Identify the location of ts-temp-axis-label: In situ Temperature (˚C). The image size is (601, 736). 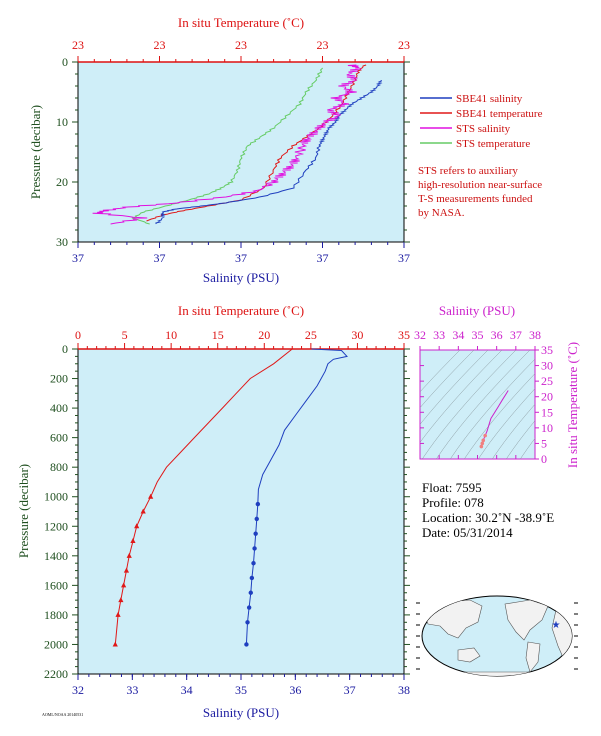
(572, 405).